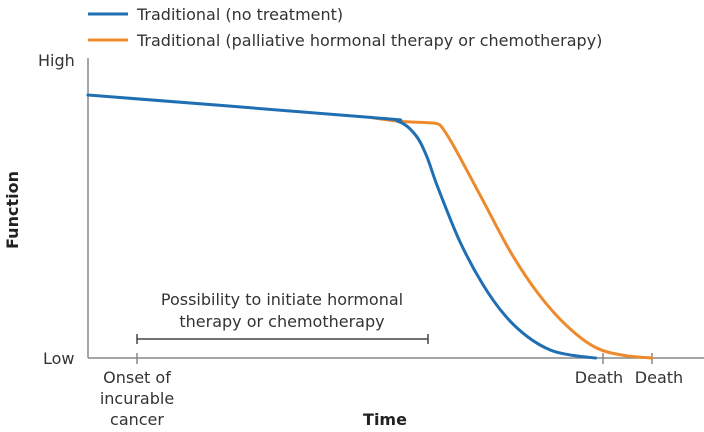 The height and width of the screenshot is (432, 704). Describe the element at coordinates (599, 377) in the screenshot. I see `event-label-death-no-treatment: Death` at that location.